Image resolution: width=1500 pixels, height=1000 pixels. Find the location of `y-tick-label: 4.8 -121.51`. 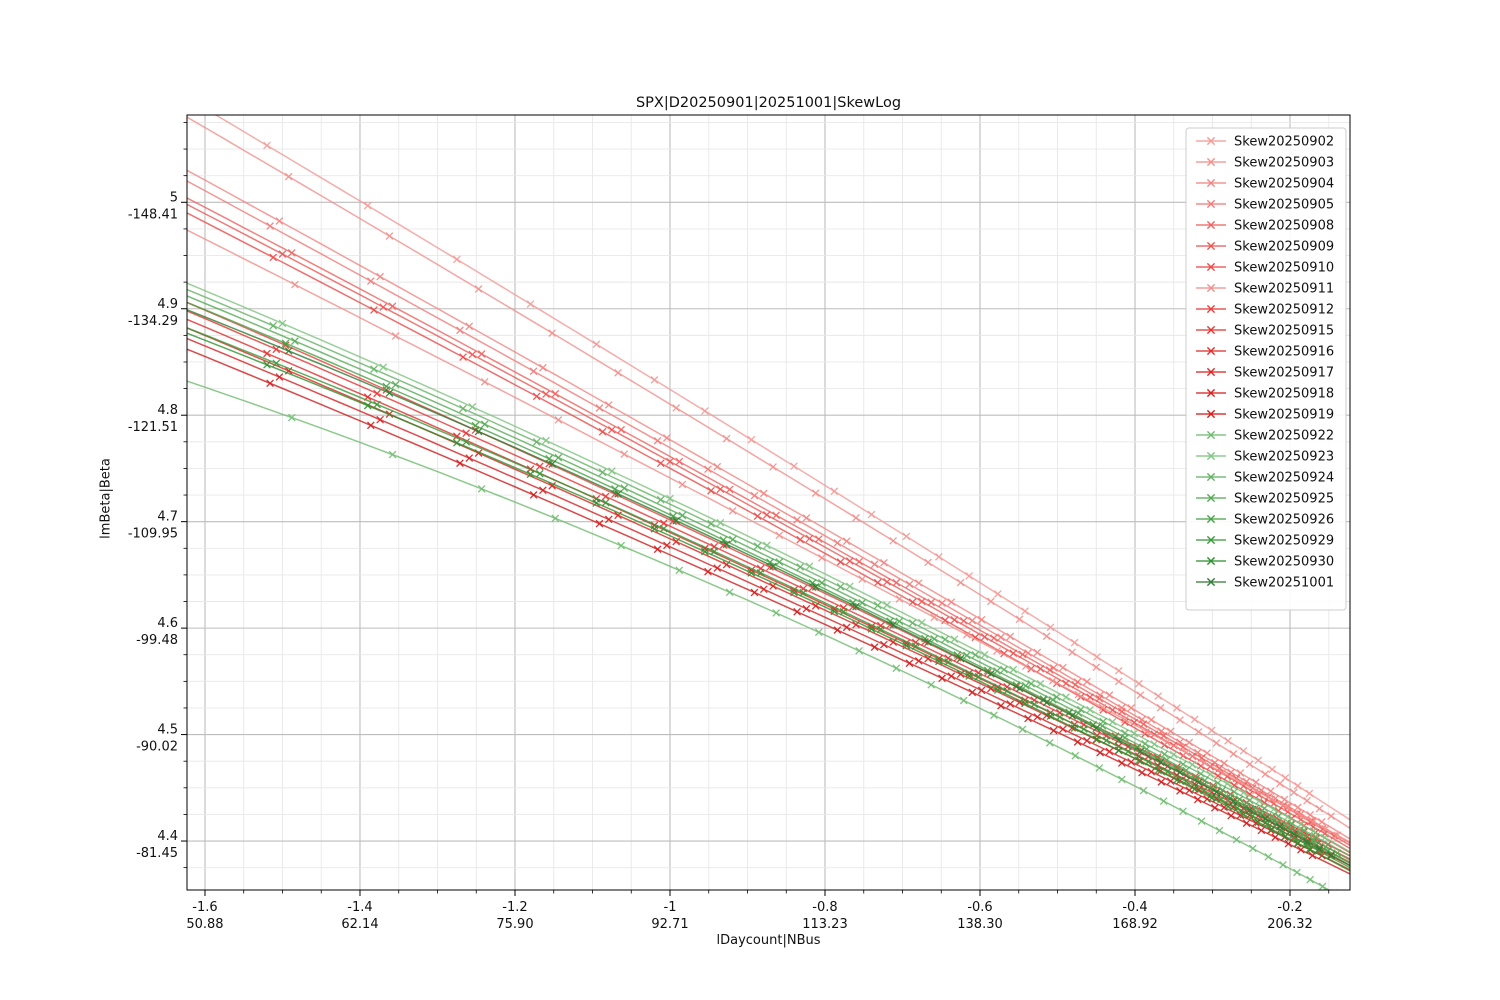

y-tick-label: 4.8 -121.51 is located at coordinates (153, 419).